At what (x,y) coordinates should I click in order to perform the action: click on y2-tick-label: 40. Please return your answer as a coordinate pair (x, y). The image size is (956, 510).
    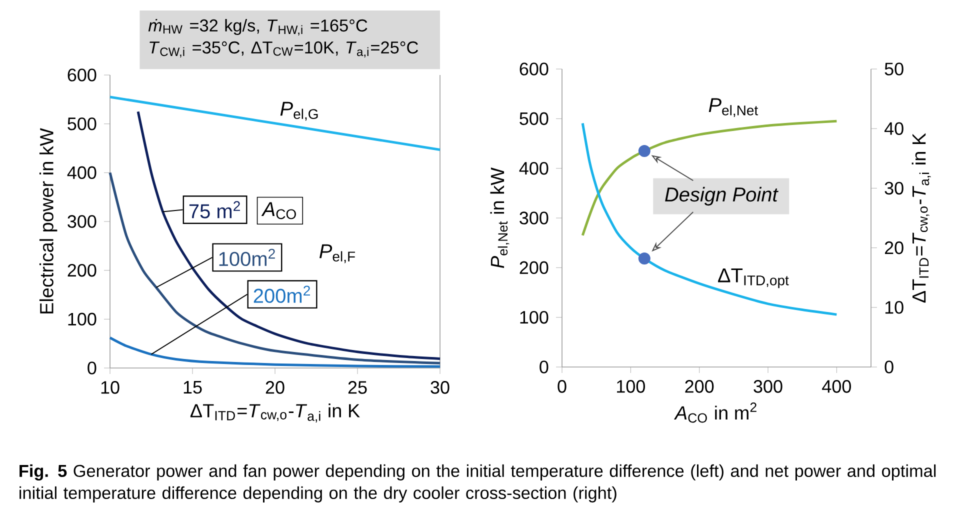
    Looking at the image, I should click on (894, 128).